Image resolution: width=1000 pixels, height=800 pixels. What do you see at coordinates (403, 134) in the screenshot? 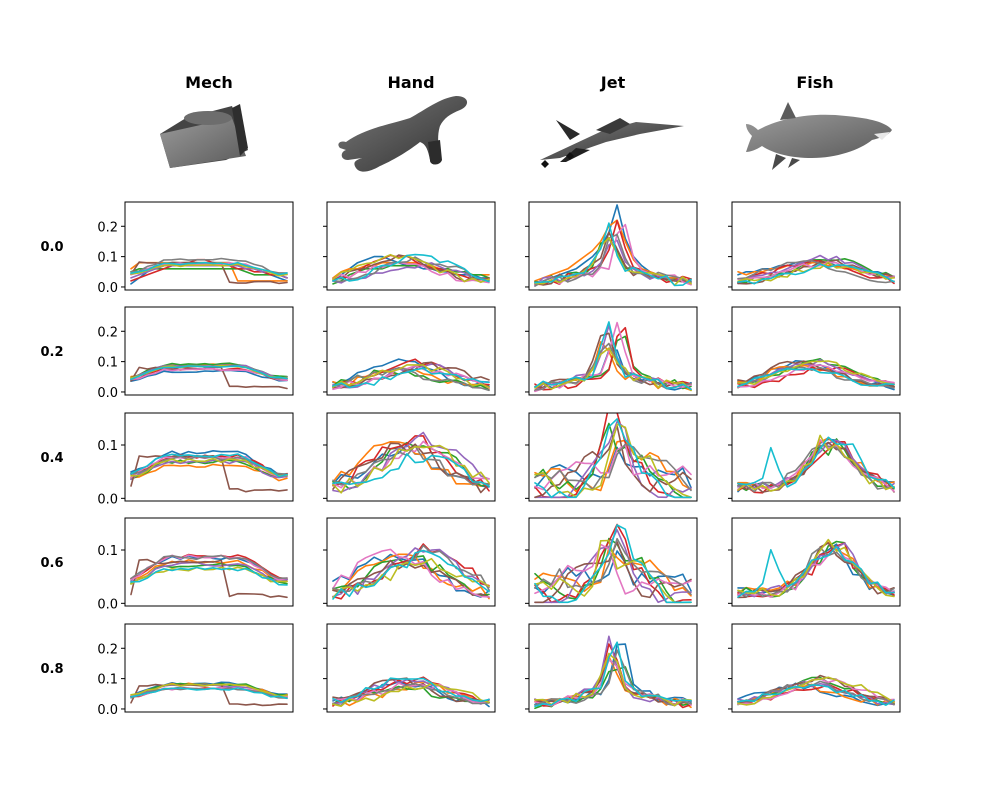
I see `hand-shape-image` at bounding box center [403, 134].